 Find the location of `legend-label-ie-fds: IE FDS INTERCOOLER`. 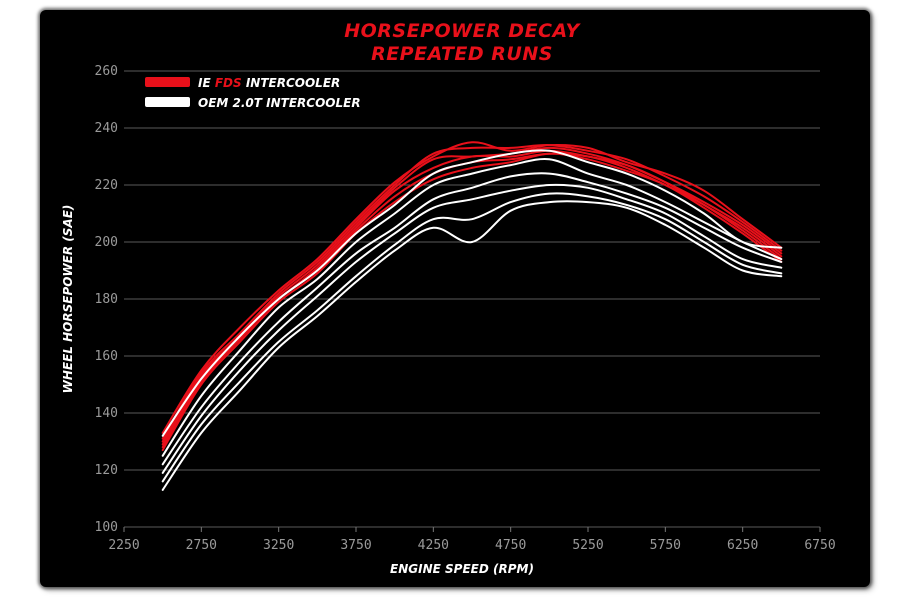

legend-label-ie-fds: IE FDS INTERCOOLER is located at coordinates (269, 83).